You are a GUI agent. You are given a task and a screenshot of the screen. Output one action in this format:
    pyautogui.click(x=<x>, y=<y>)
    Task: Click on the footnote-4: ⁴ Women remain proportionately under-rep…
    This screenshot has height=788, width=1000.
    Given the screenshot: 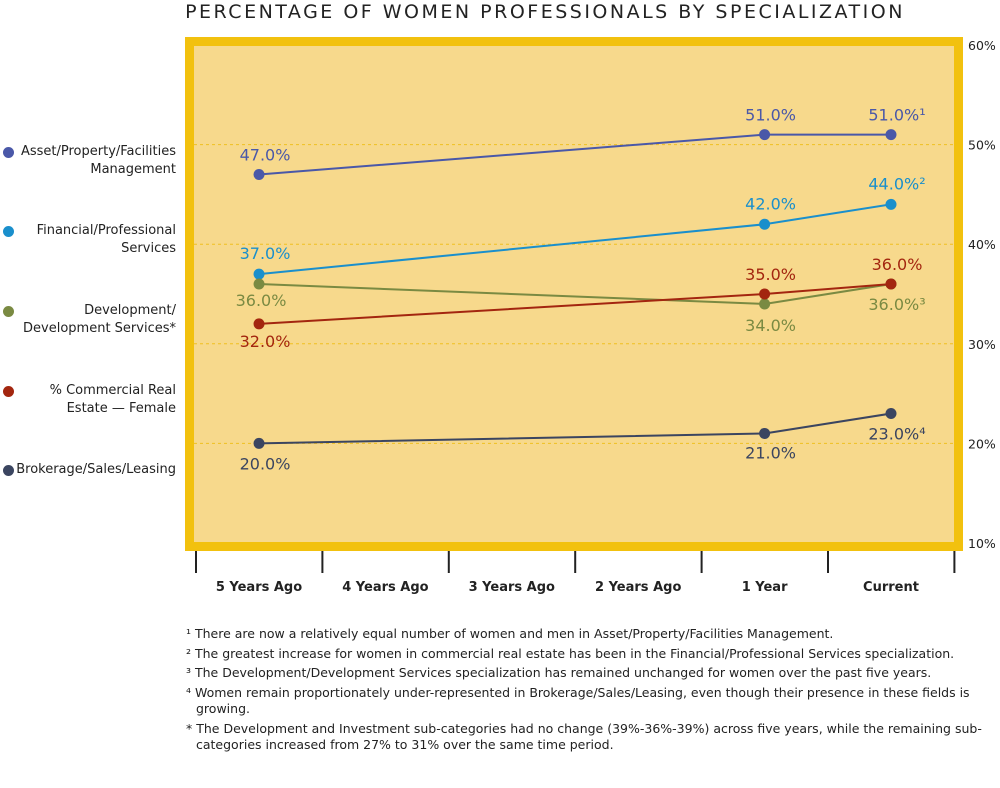 What is the action you would take?
    pyautogui.click(x=578, y=700)
    